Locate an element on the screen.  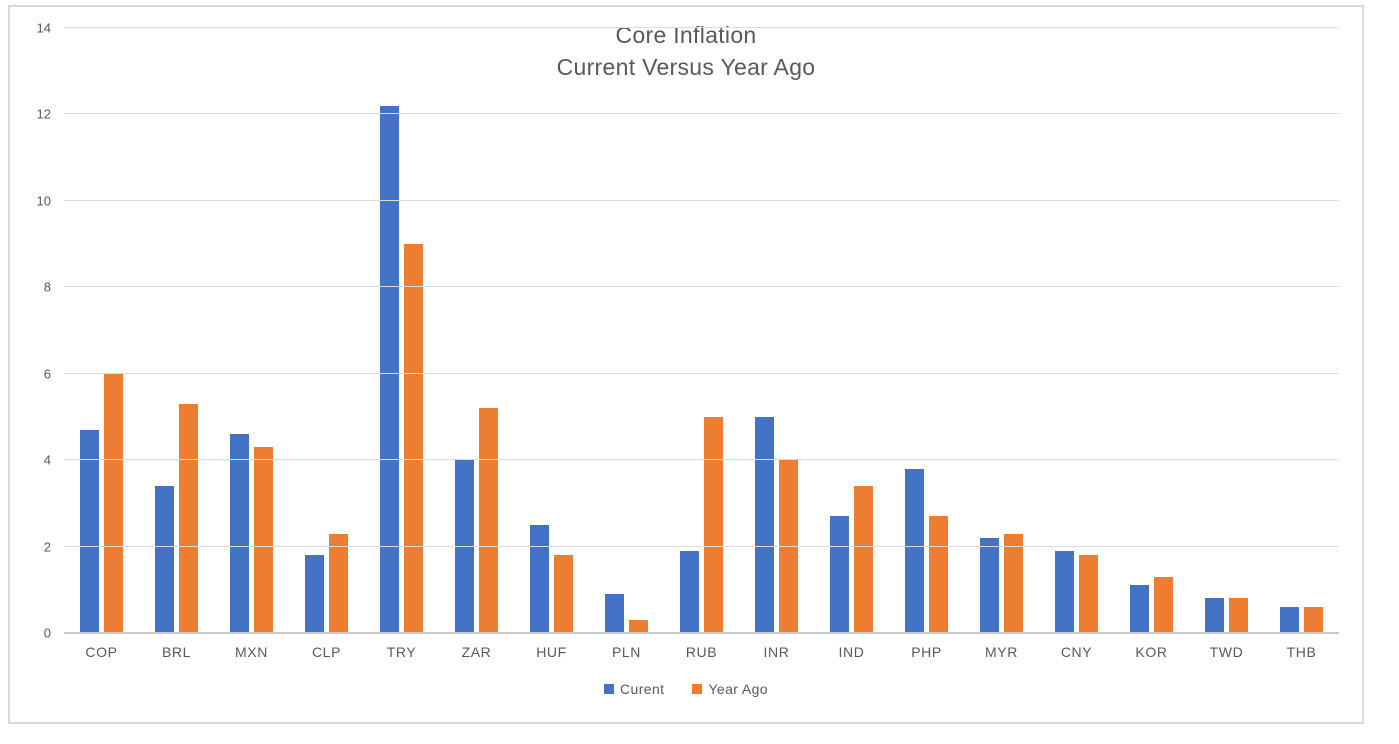
bar-year-ago-try is located at coordinates (413, 438).